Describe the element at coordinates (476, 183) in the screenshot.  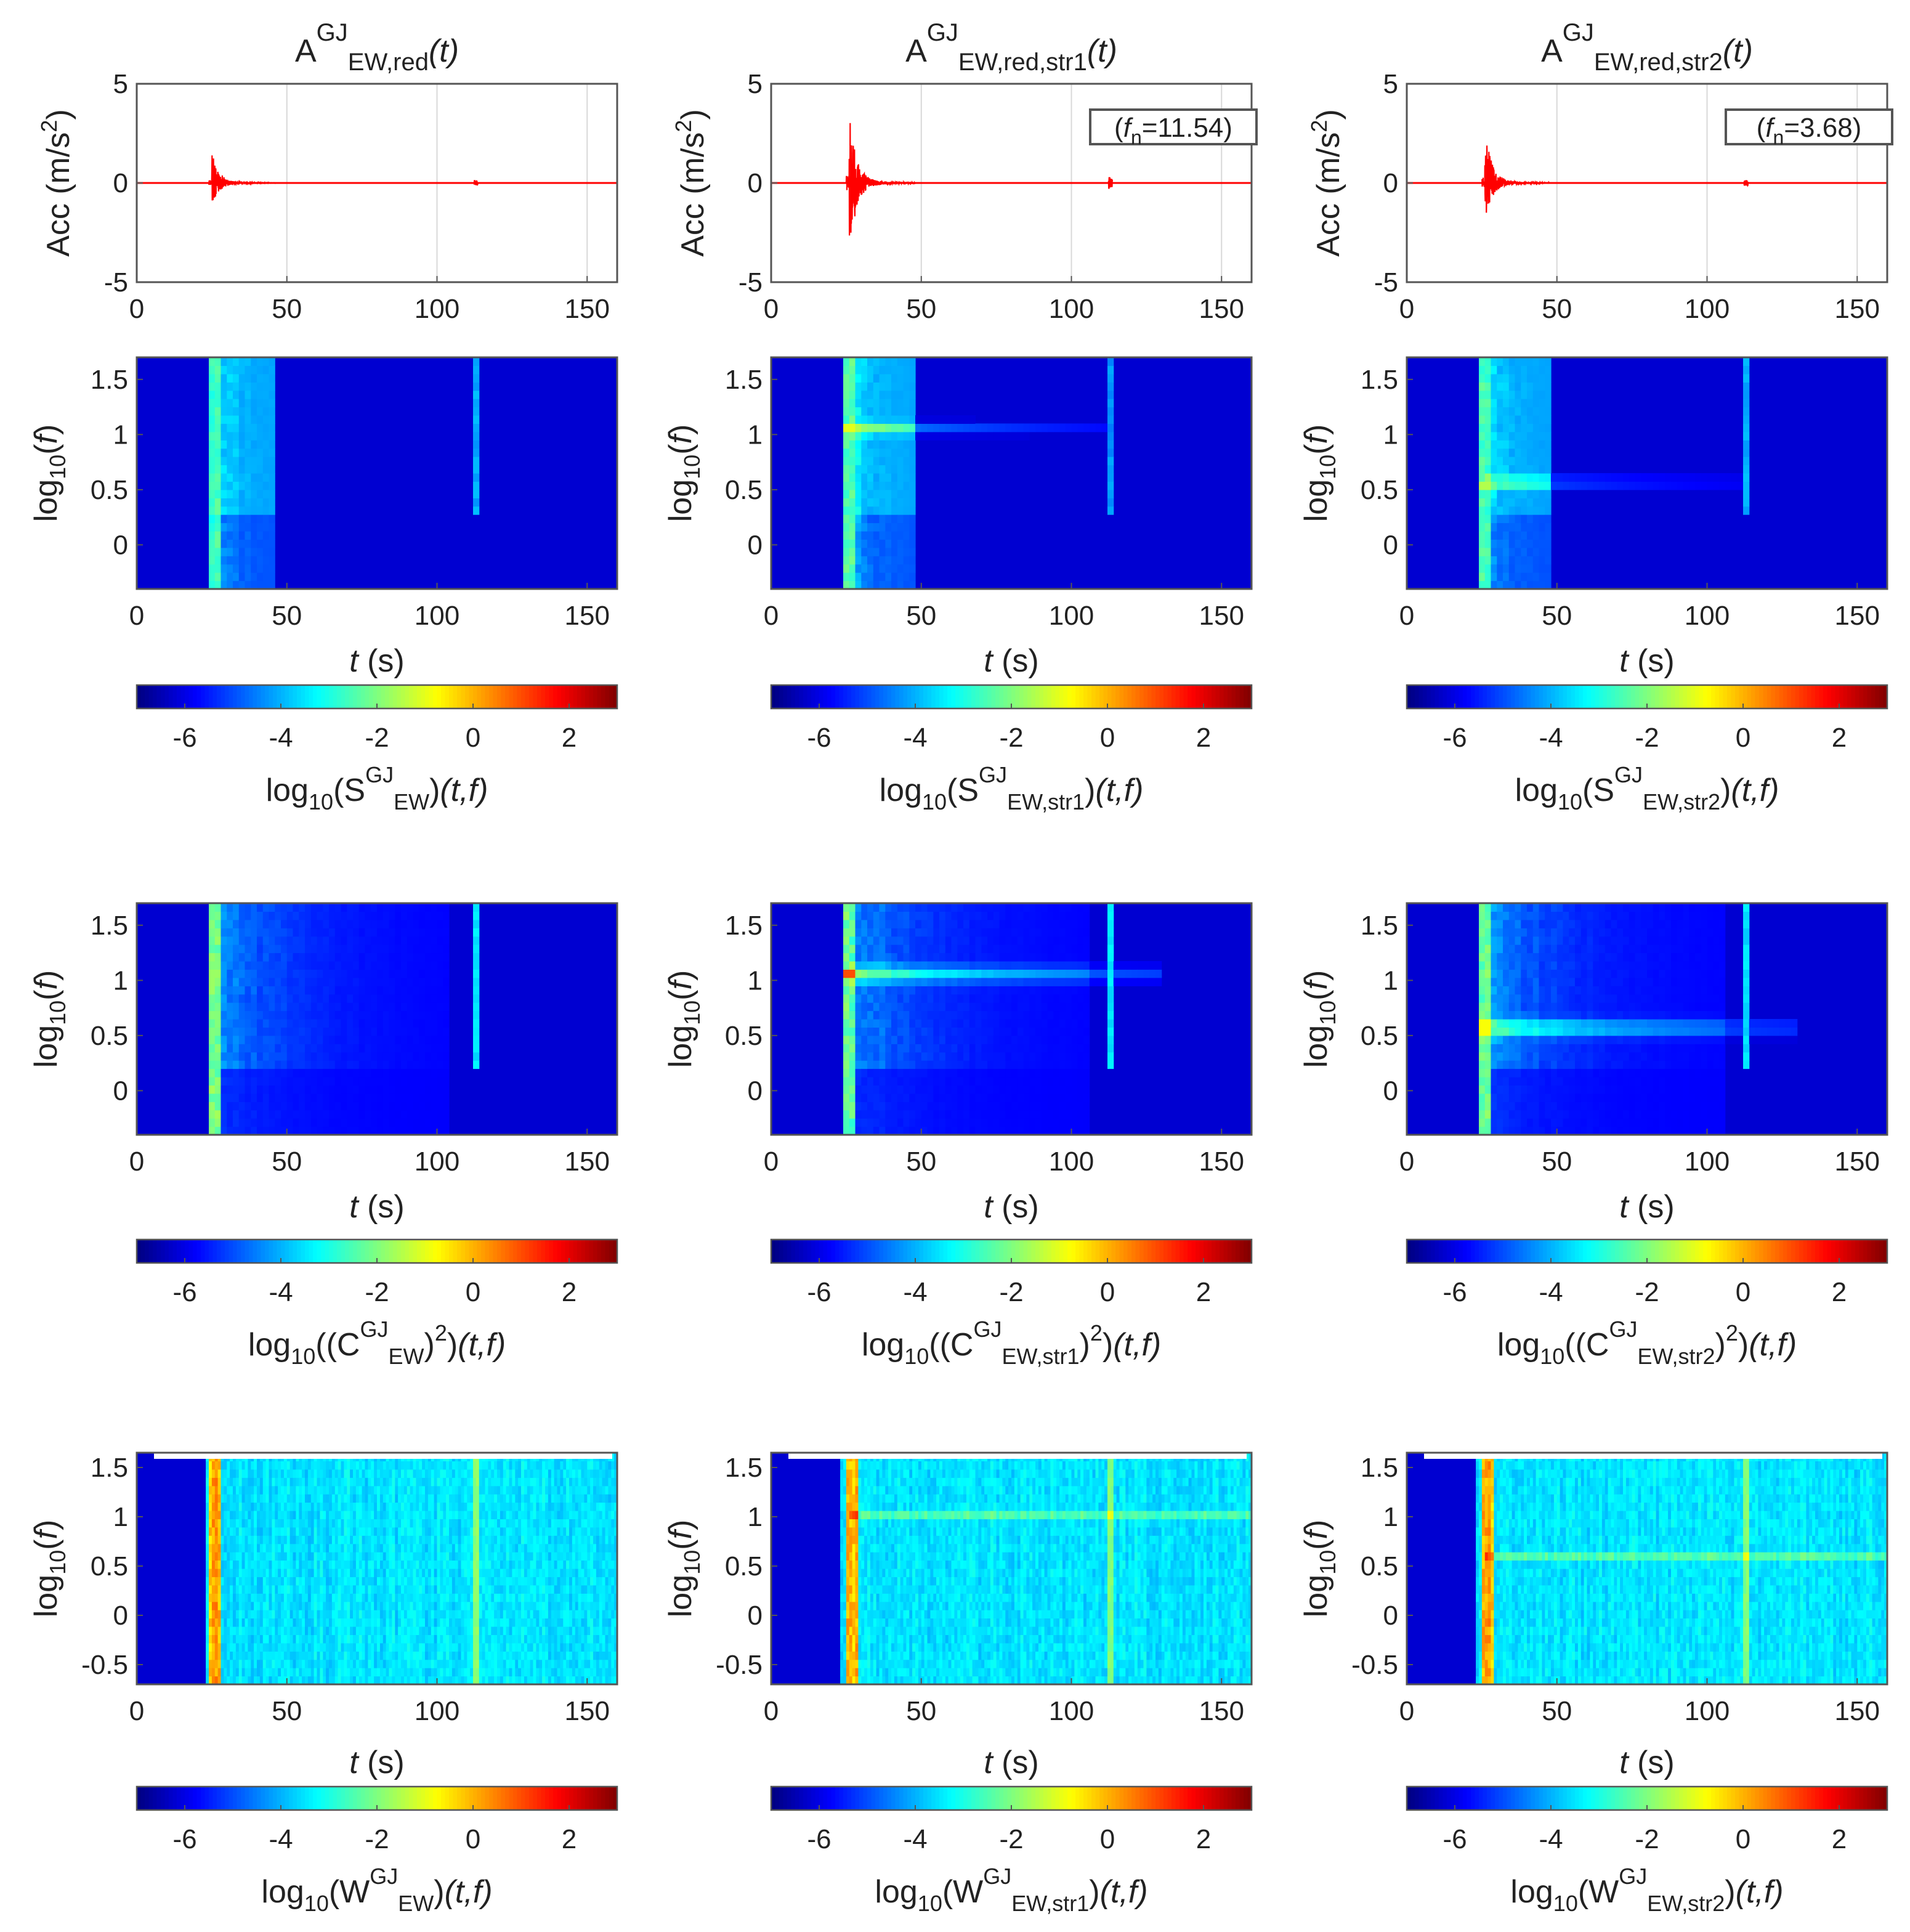
I see `col-red-acc-secondary` at that location.